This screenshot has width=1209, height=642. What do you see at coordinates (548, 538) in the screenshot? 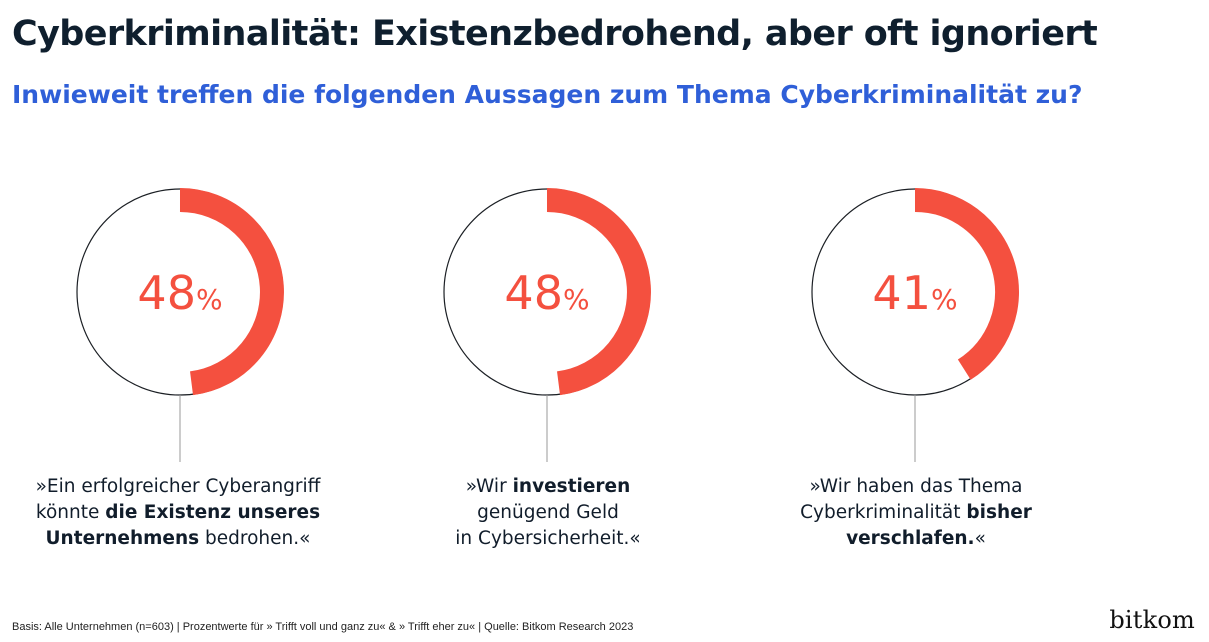
I see `statement-text: in Cybersicherheit.«` at bounding box center [548, 538].